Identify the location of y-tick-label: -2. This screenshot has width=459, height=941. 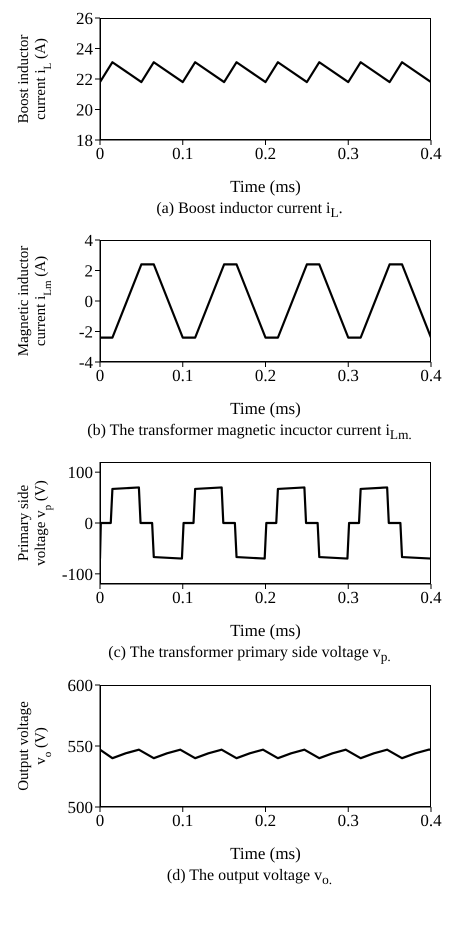
(85, 332).